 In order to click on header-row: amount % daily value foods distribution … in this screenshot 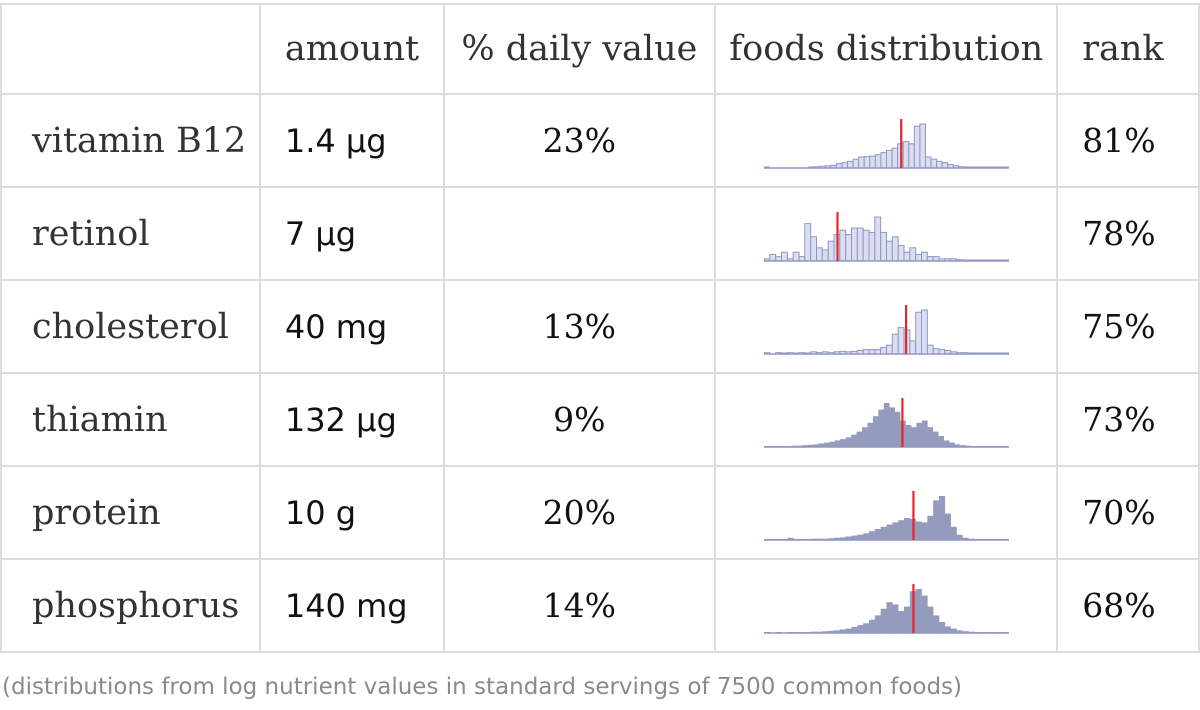, I will do `click(600, 49)`.